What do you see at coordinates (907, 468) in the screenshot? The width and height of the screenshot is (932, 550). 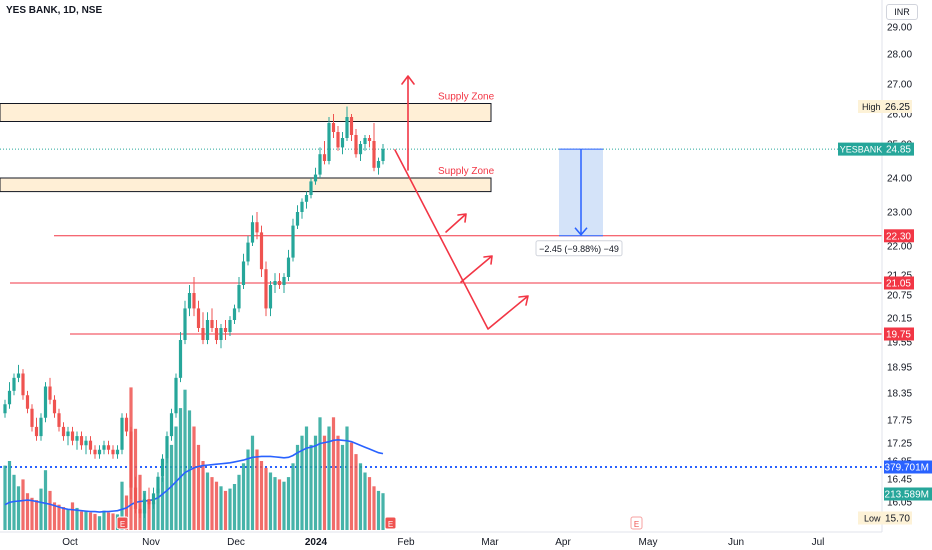 I see `volume-ma-tag-text: 379.701M` at bounding box center [907, 468].